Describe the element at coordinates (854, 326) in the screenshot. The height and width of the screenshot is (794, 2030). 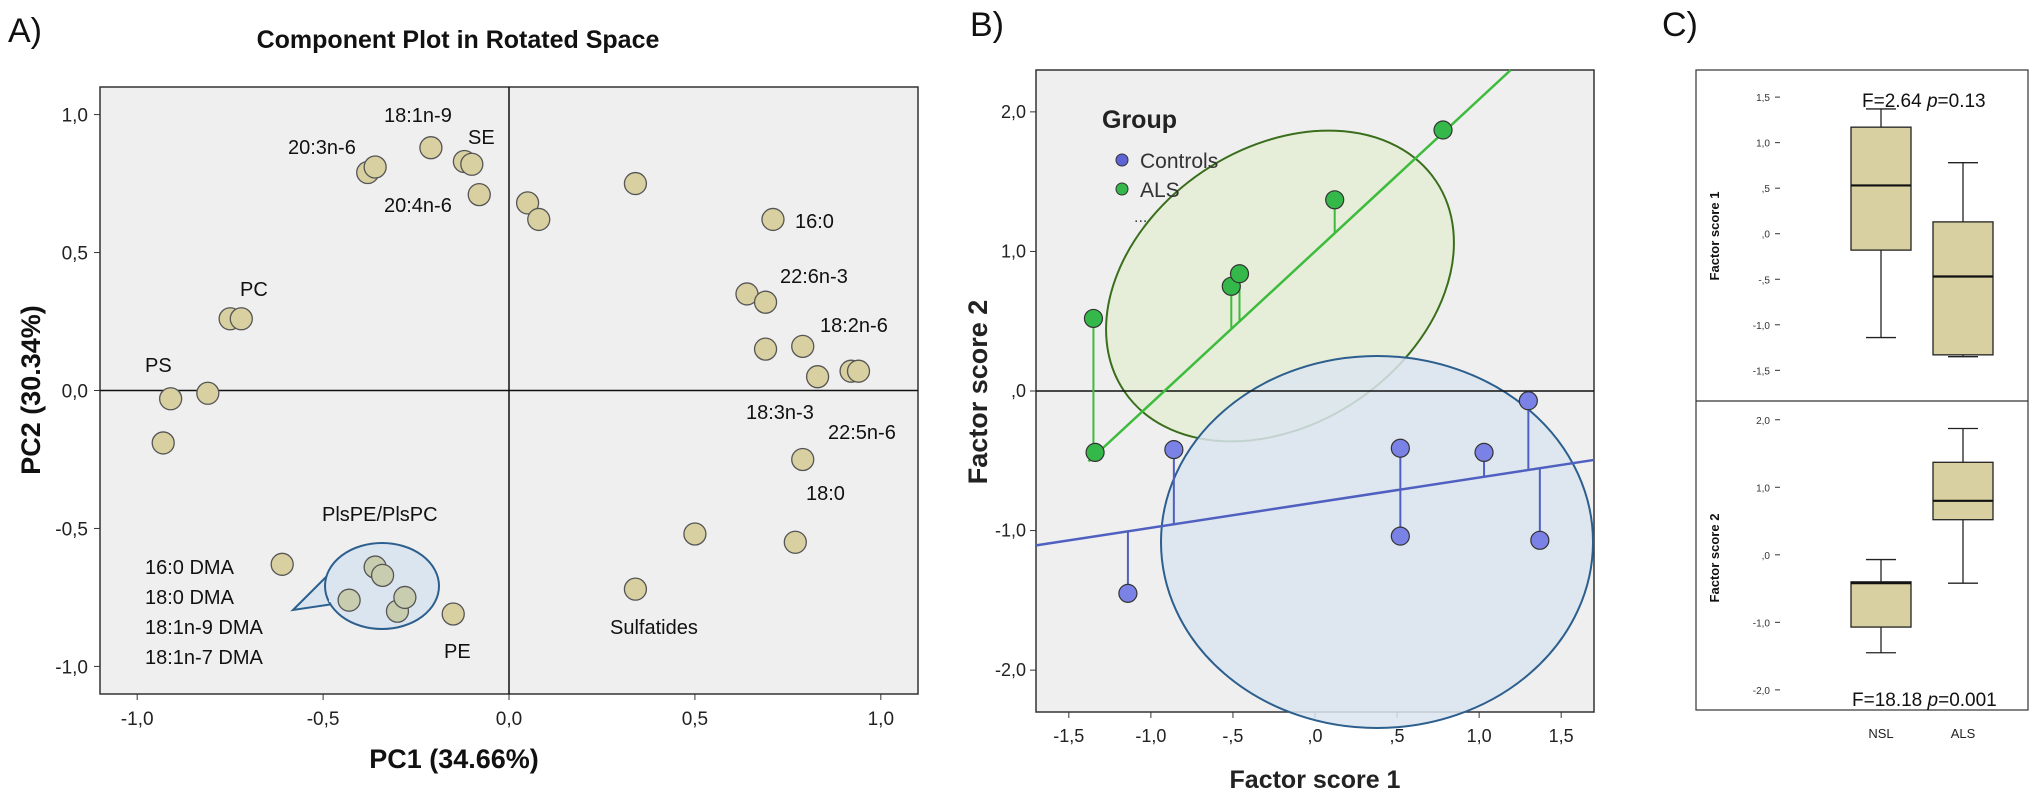
I see `label-18-2n6: 18:2n-6` at that location.